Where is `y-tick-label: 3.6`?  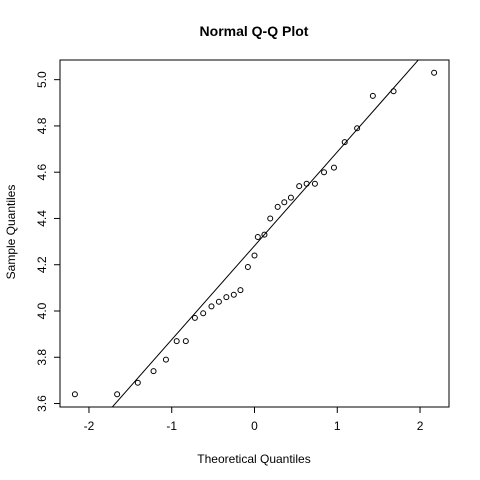 y-tick-label: 3.6 is located at coordinates (42, 403).